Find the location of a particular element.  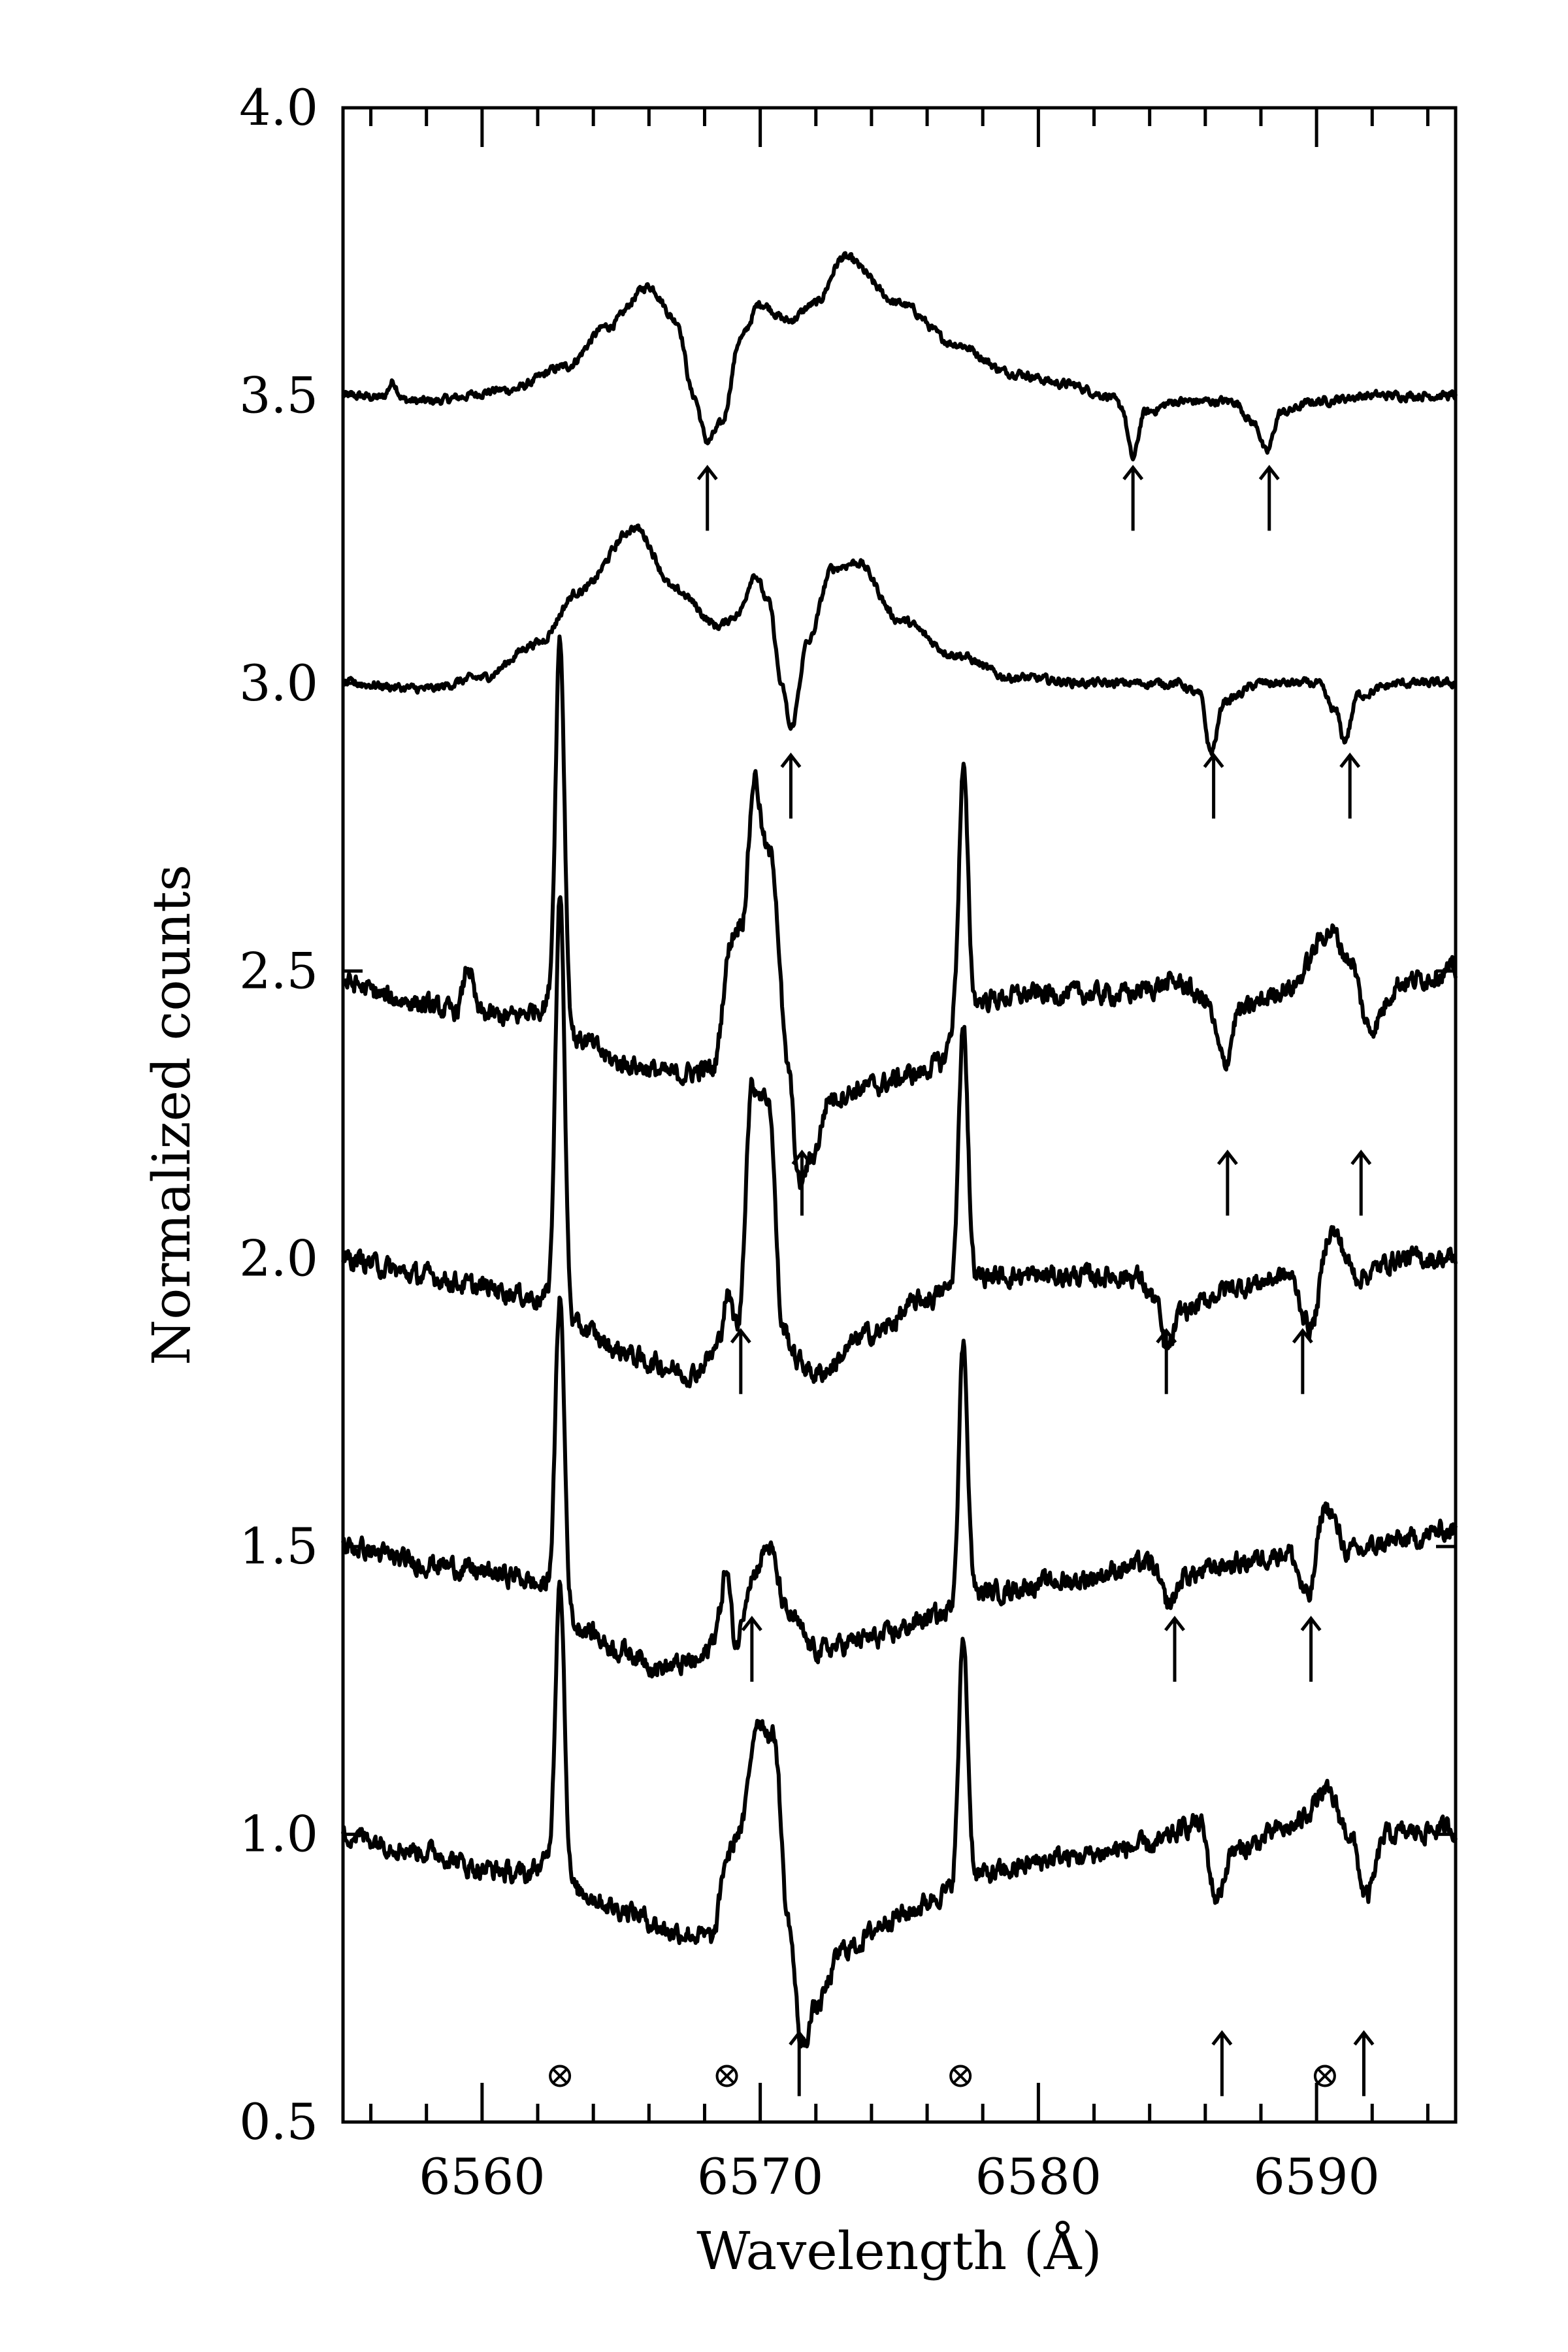

y-tick-label-1: 1.0 is located at coordinates (278, 1834).